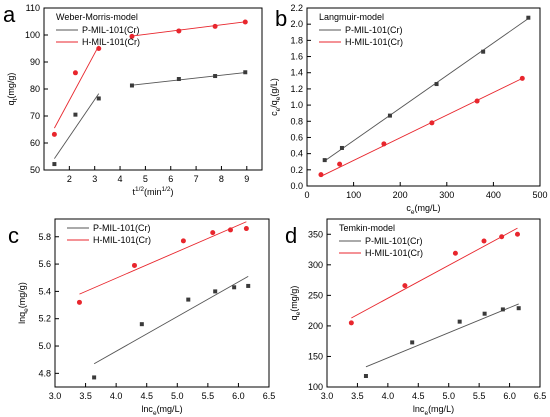 This screenshot has height=417, width=550. What do you see at coordinates (120, 179) in the screenshot?
I see `x-tick-label: 4` at bounding box center [120, 179].